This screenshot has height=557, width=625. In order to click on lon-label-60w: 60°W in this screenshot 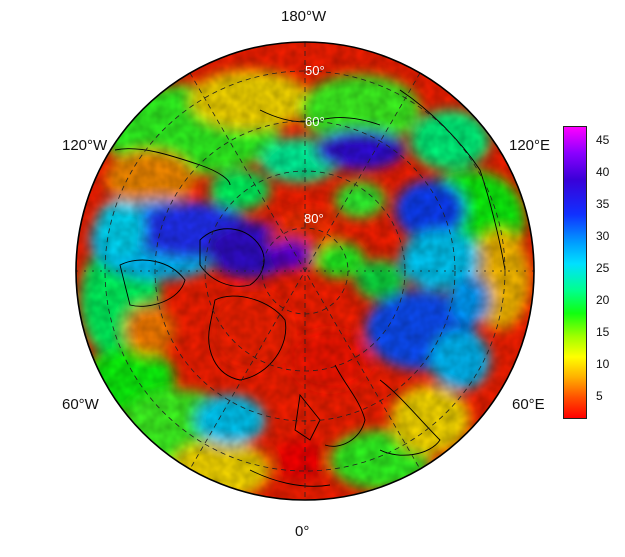, I will do `click(80, 404)`.